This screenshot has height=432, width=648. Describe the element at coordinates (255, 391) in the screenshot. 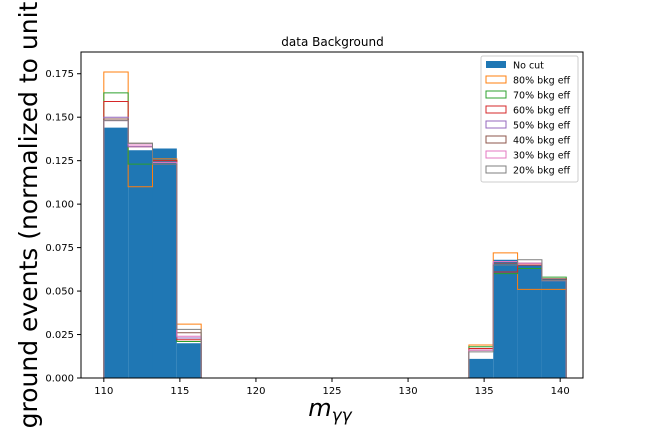

I see `x-tick-label-2: 120` at that location.